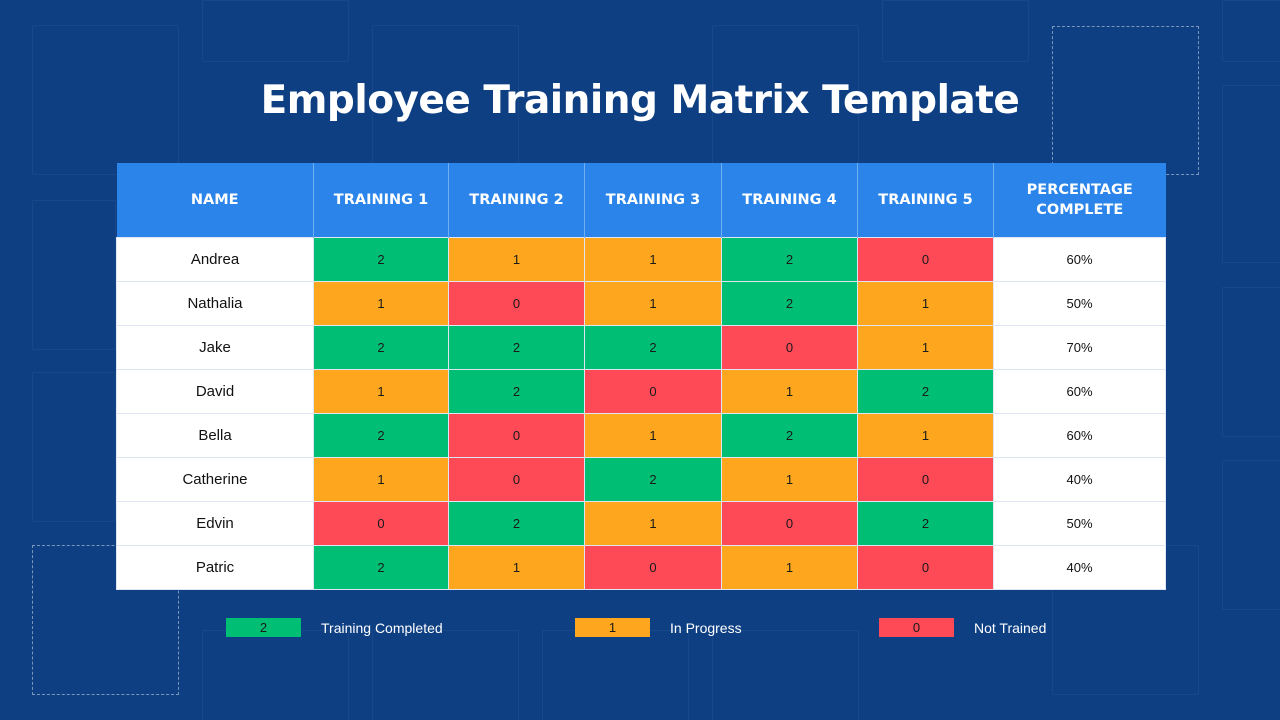 The width and height of the screenshot is (1280, 720). What do you see at coordinates (789, 200) in the screenshot?
I see `header-training-4: TRAINING 4` at bounding box center [789, 200].